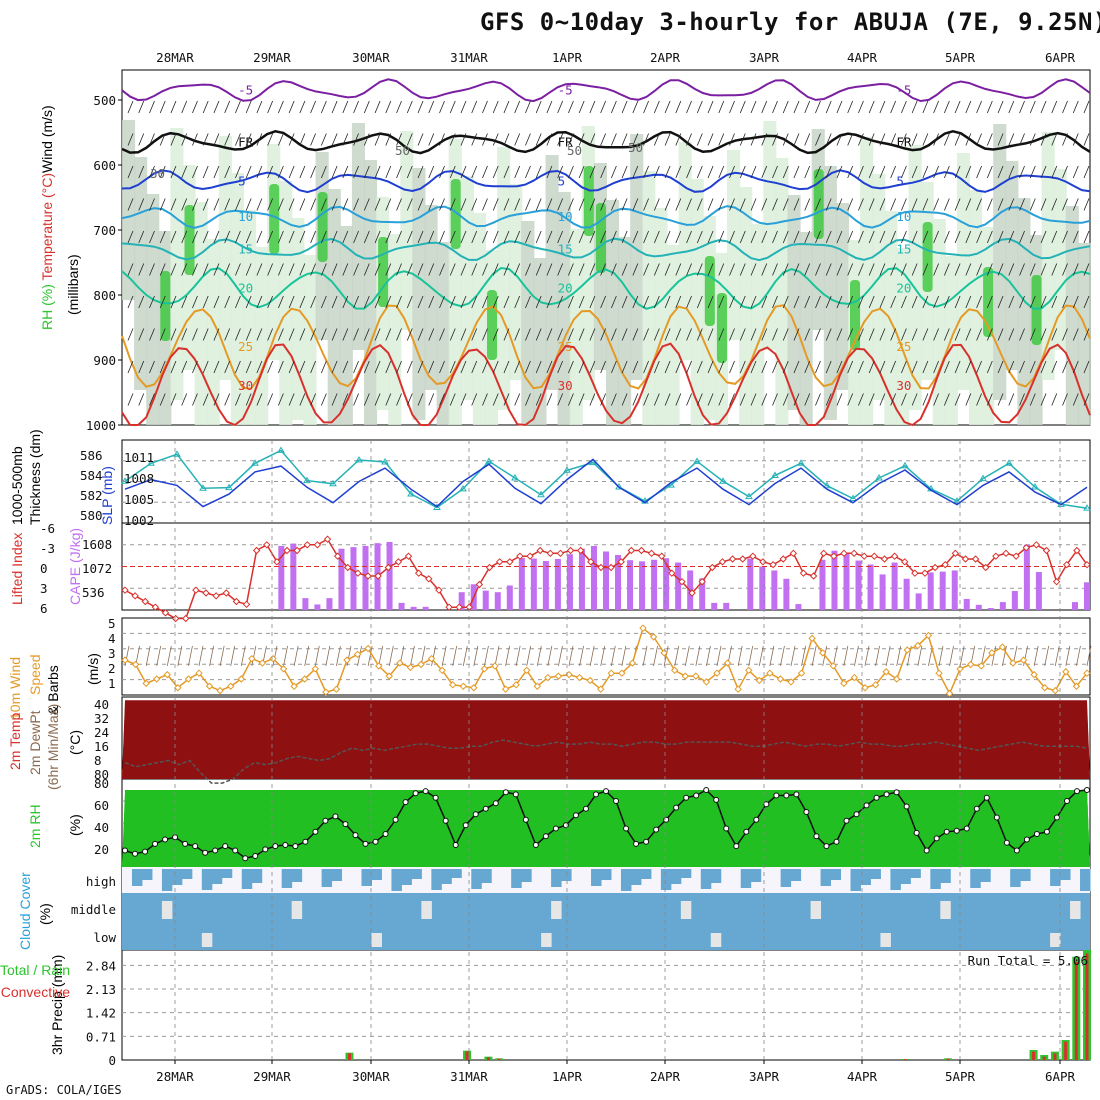  Describe the element at coordinates (47, 307) in the screenshot. I see `axis-label-part: RH (%)` at that location.